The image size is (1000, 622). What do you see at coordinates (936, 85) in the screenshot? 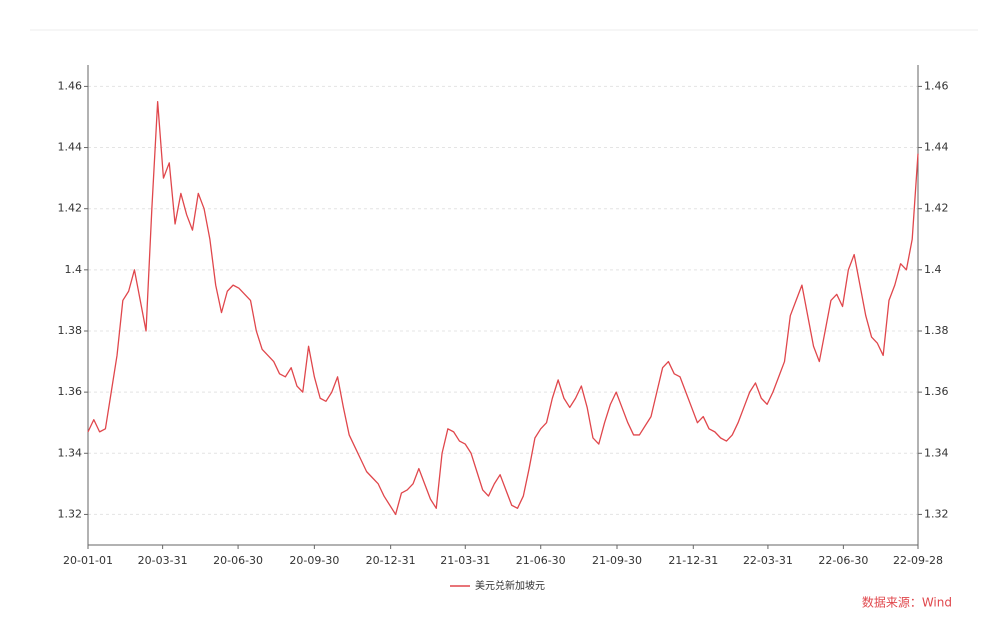
I see `y2-tick-label: 1.46` at bounding box center [936, 85].